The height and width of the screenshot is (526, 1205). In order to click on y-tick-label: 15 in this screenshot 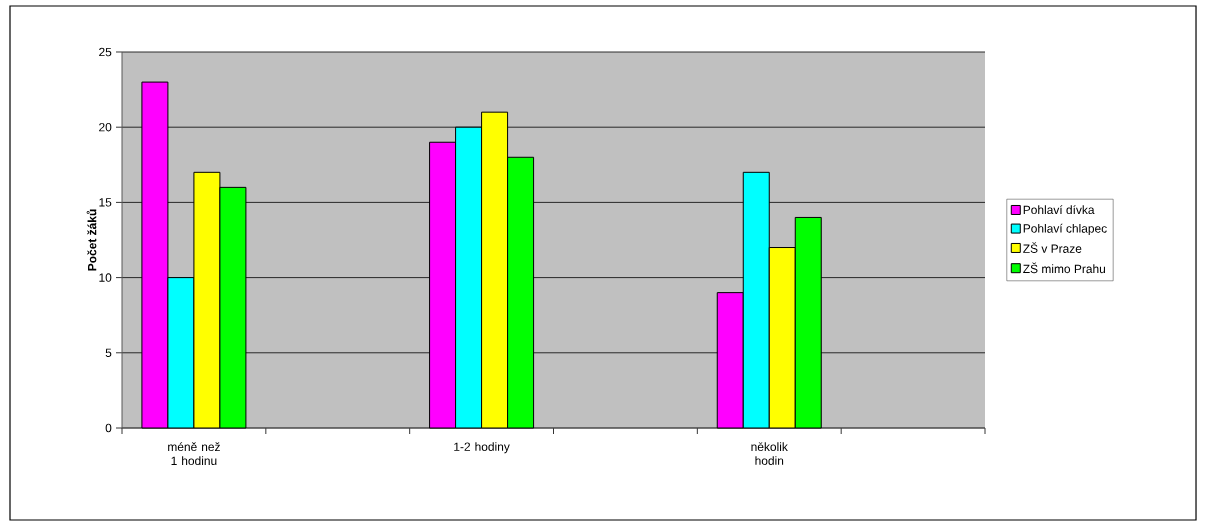, I will do `click(105, 202)`.